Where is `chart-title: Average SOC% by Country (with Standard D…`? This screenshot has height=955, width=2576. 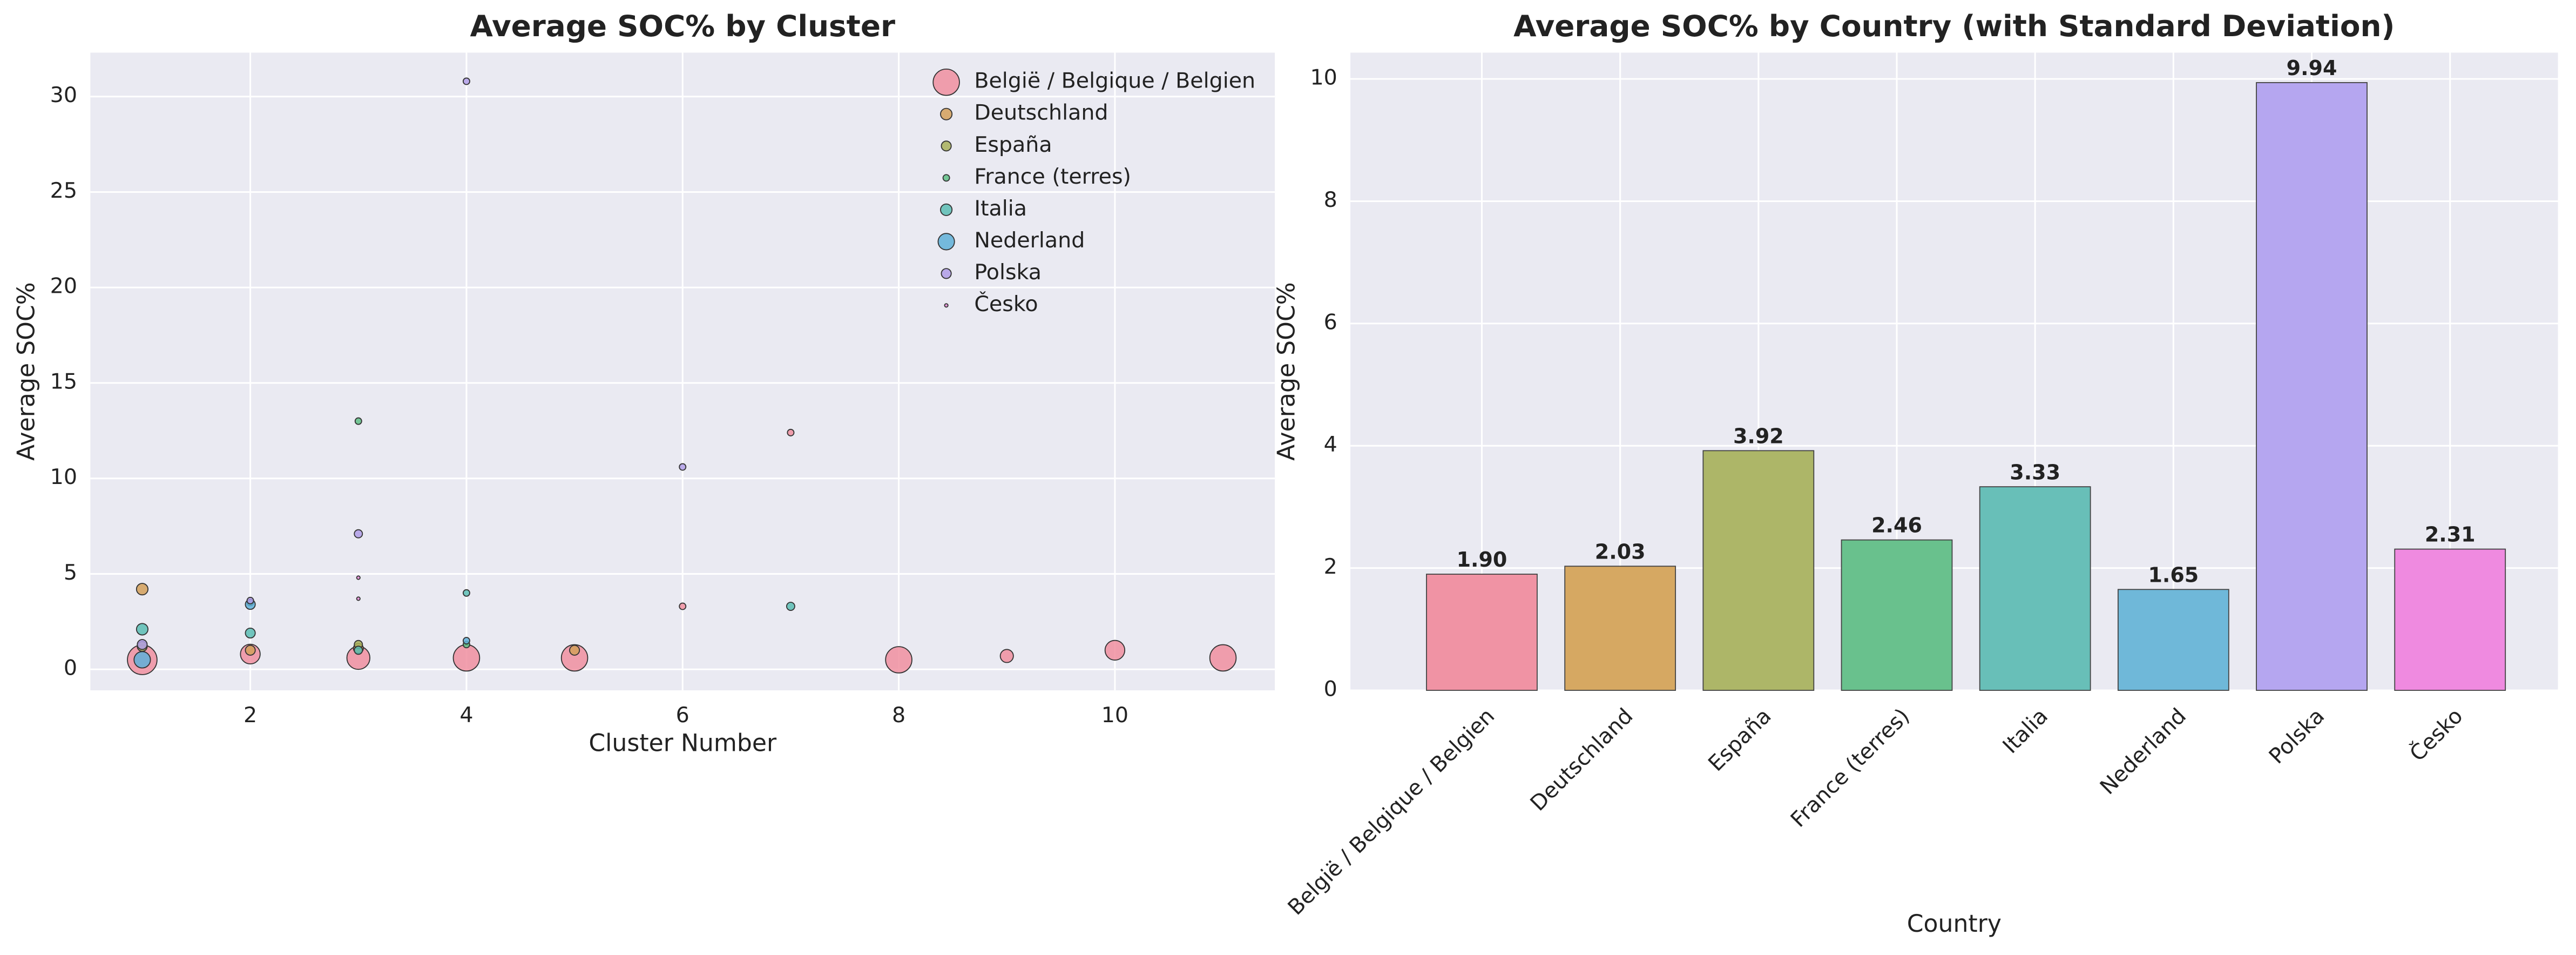
chart-title: Average SOC% by Country (with Standard D… is located at coordinates (1954, 26).